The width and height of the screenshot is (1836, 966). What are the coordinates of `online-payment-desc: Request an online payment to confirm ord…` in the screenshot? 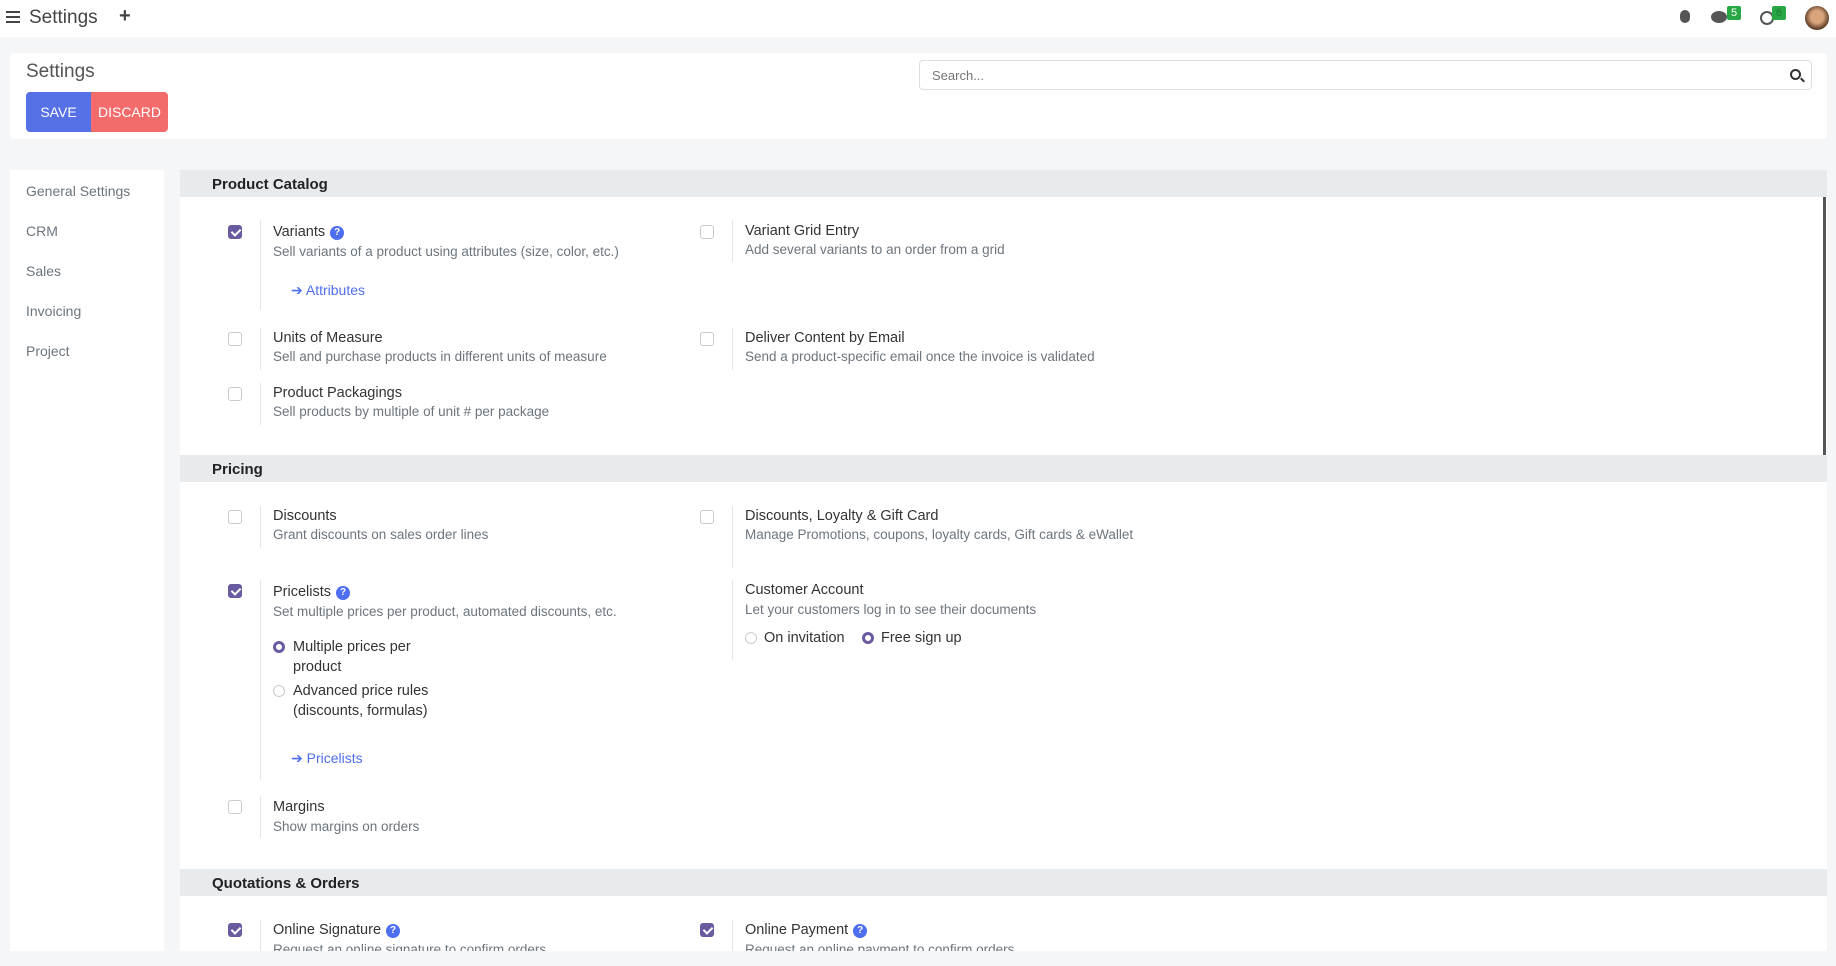 It's located at (880, 946).